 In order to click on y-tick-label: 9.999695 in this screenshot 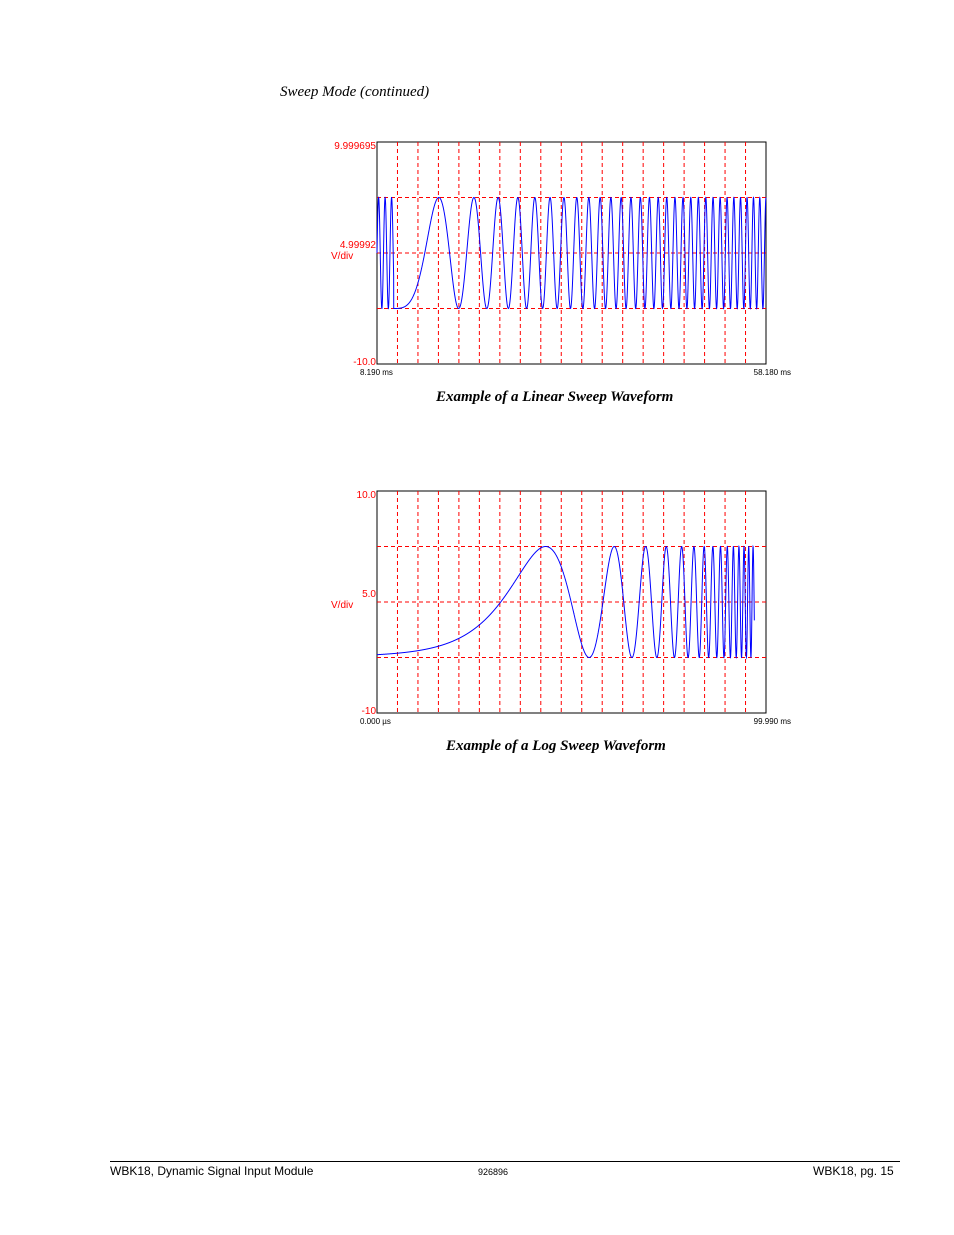, I will do `click(355, 146)`.